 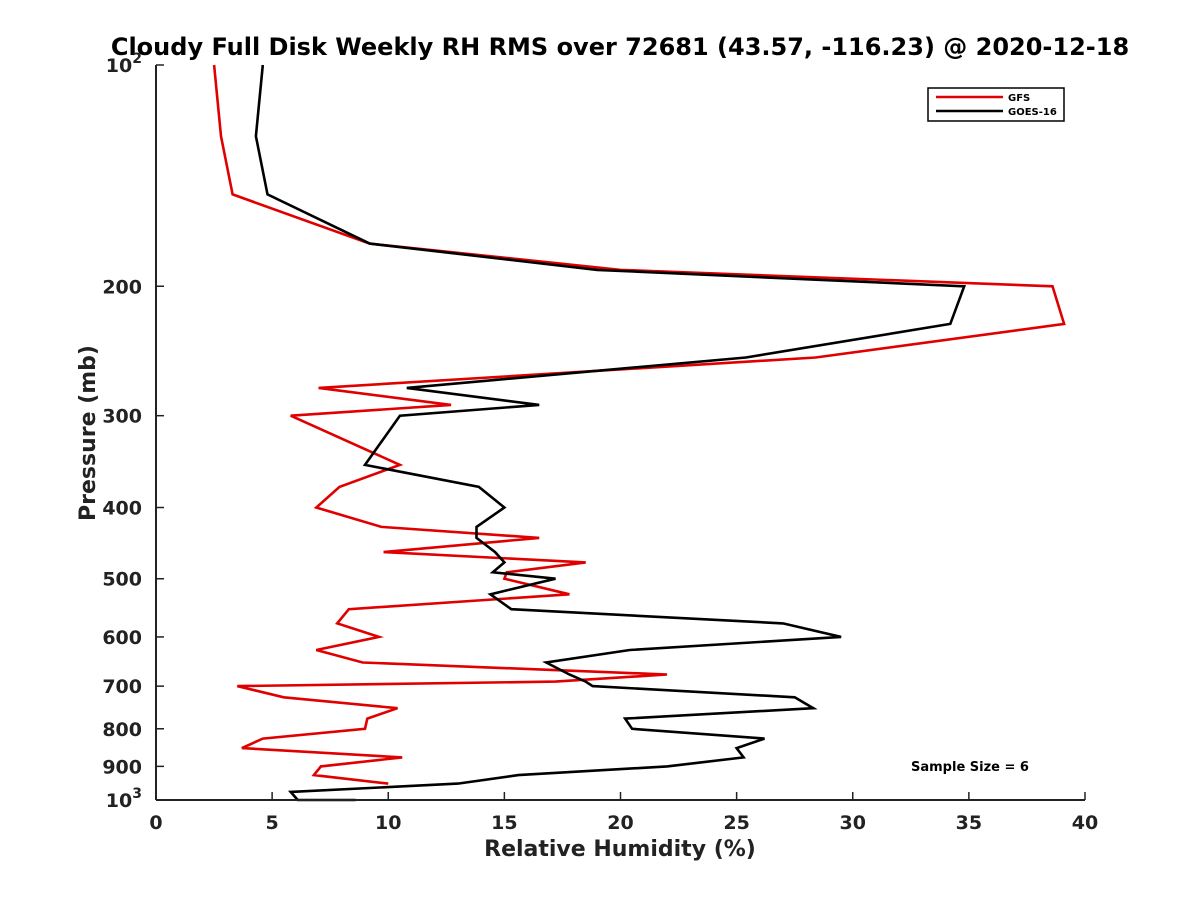 What do you see at coordinates (504, 823) in the screenshot?
I see `x-tick-label: 15` at bounding box center [504, 823].